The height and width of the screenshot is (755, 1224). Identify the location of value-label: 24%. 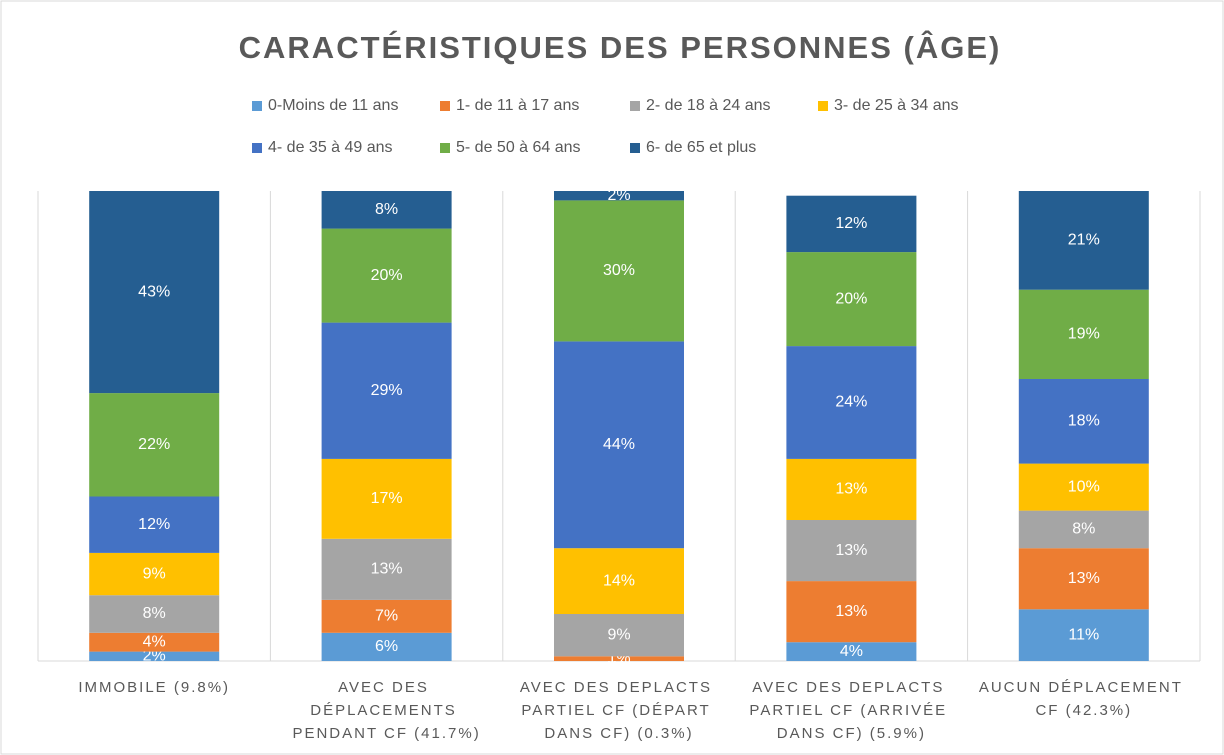
(851, 402).